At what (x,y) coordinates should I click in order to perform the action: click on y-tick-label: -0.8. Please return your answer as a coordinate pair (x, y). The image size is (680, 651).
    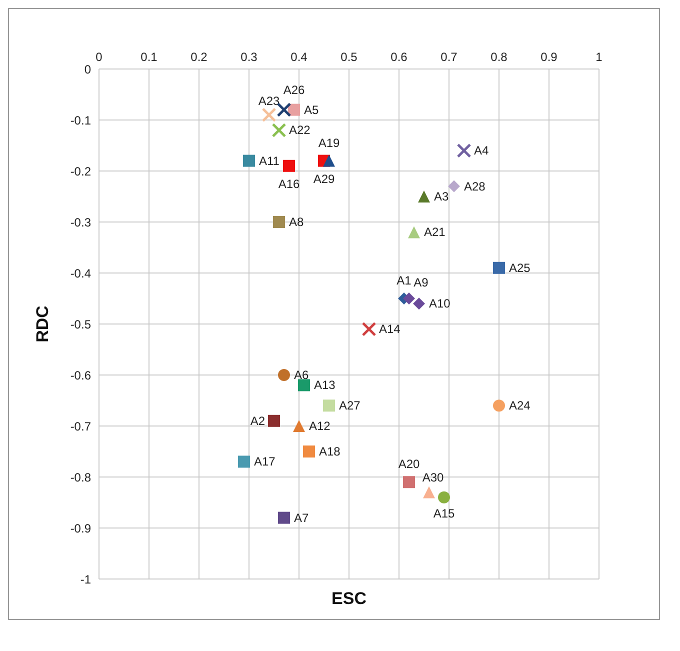
    Looking at the image, I should click on (81, 477).